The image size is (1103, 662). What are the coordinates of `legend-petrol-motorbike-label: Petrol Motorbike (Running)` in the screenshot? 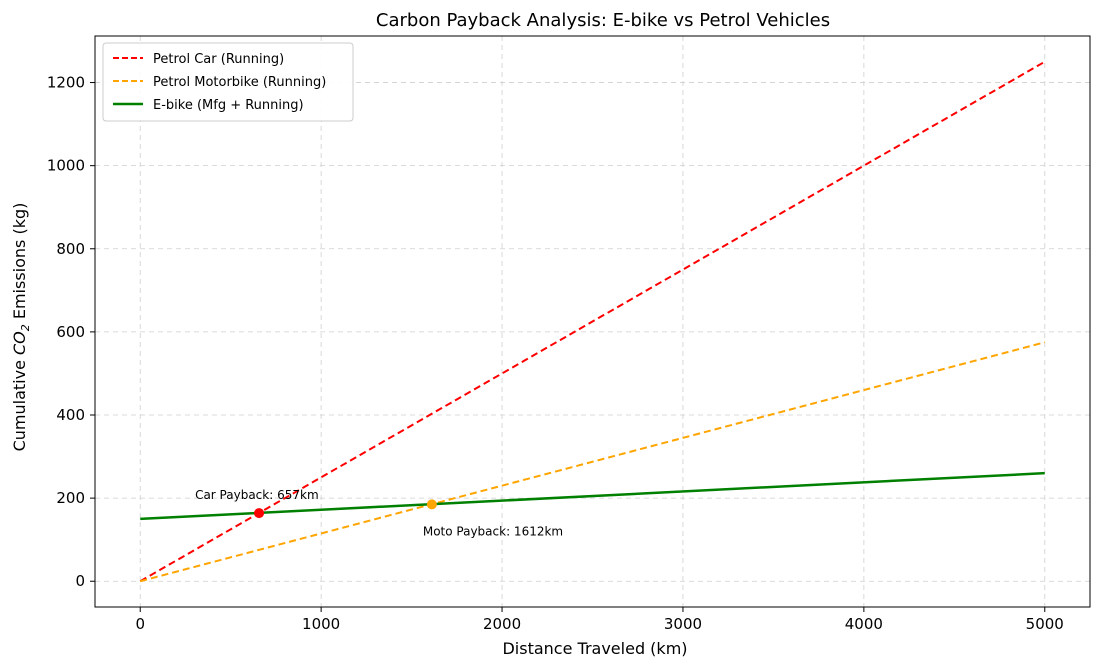 It's located at (239, 82).